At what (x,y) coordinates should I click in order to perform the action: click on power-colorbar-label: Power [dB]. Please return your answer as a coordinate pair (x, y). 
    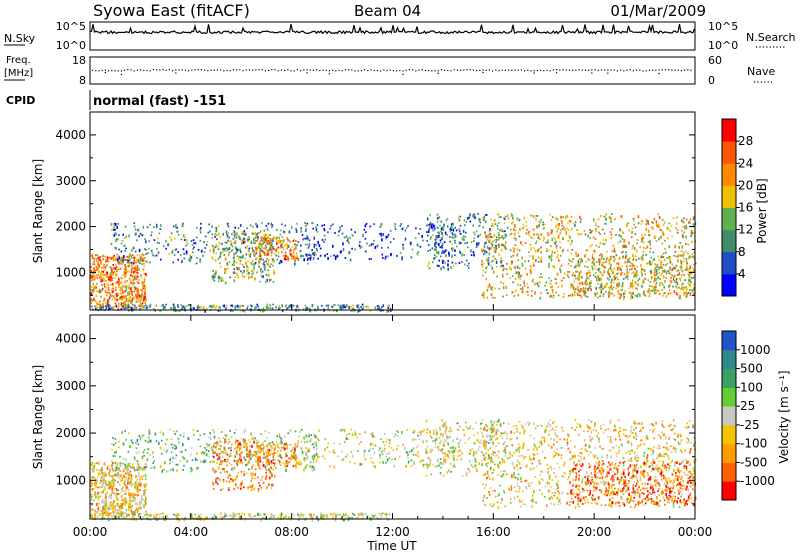
    Looking at the image, I should click on (762, 210).